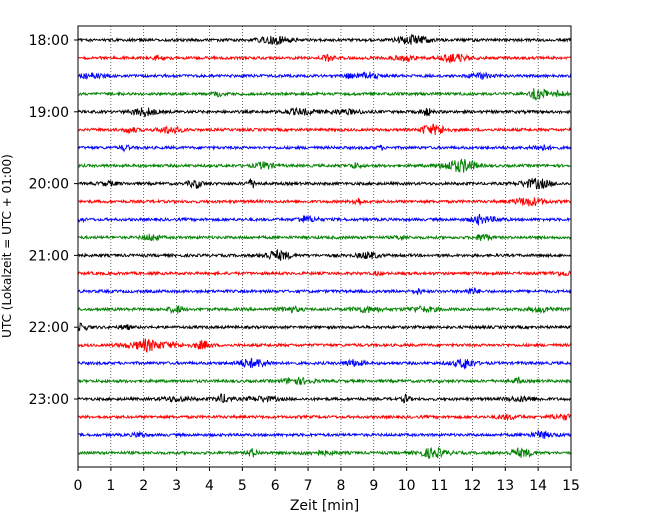 This screenshot has width=650, height=520. I want to click on x-tick-label: 14, so click(538, 486).